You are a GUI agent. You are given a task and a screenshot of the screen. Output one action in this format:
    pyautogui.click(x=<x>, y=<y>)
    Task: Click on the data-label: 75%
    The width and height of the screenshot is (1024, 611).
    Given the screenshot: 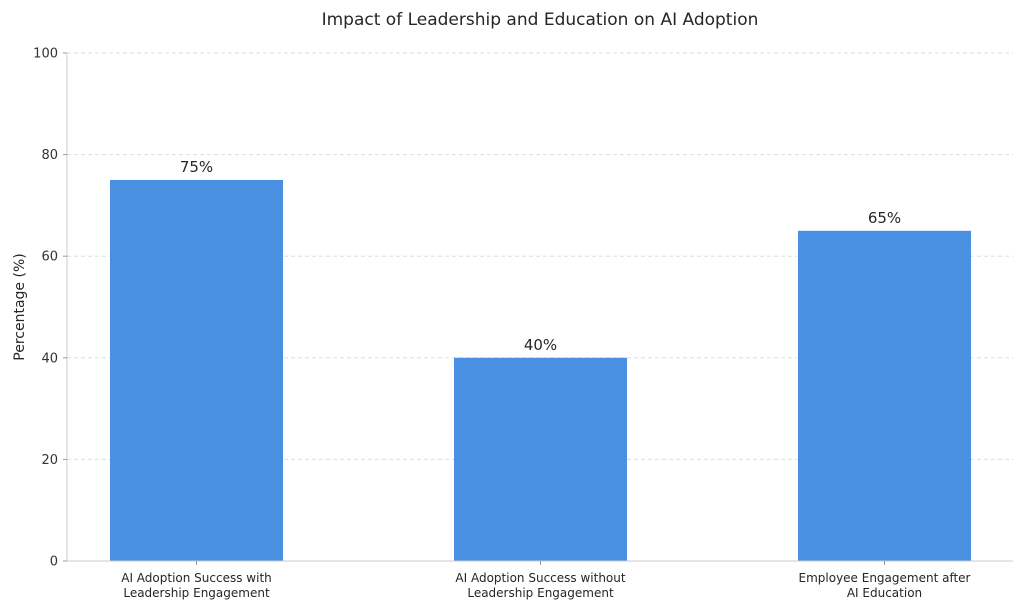 What is the action you would take?
    pyautogui.click(x=196, y=167)
    